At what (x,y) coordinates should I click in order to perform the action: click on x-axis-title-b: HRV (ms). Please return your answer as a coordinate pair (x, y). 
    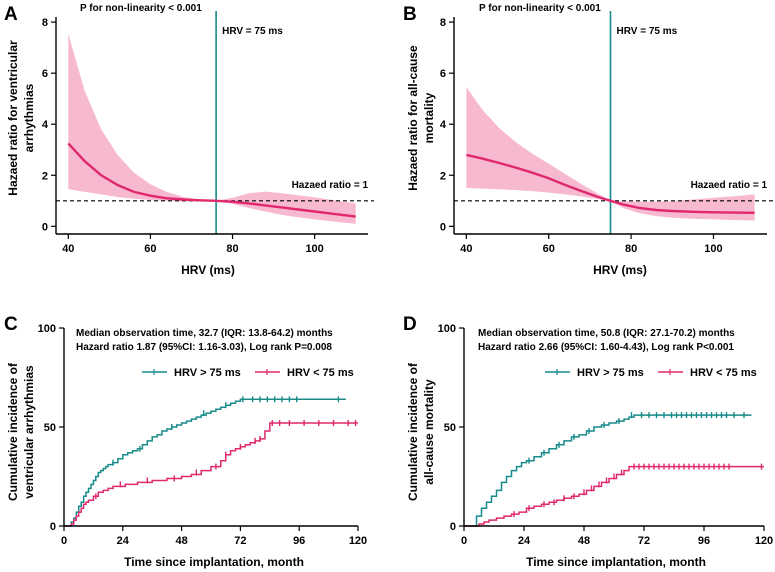
    Looking at the image, I should click on (620, 270).